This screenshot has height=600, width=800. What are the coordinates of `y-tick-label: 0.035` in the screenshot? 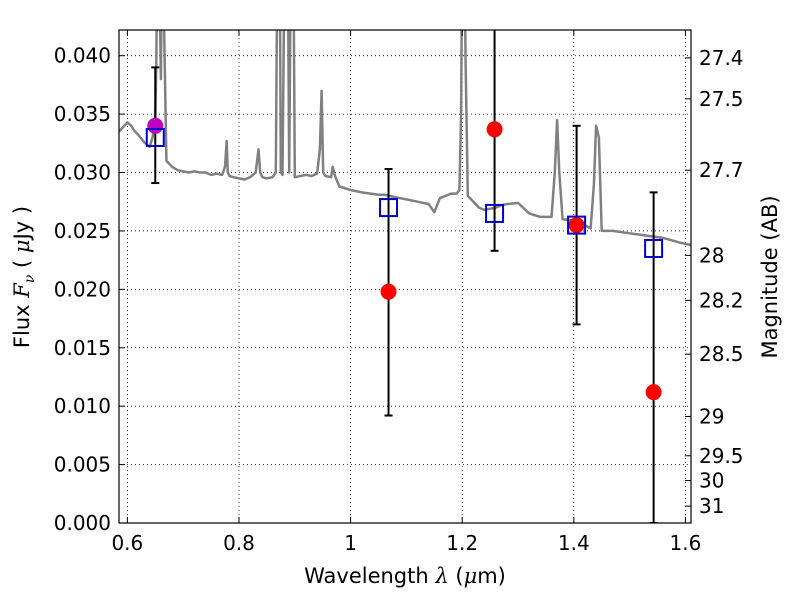 It's located at (82, 114).